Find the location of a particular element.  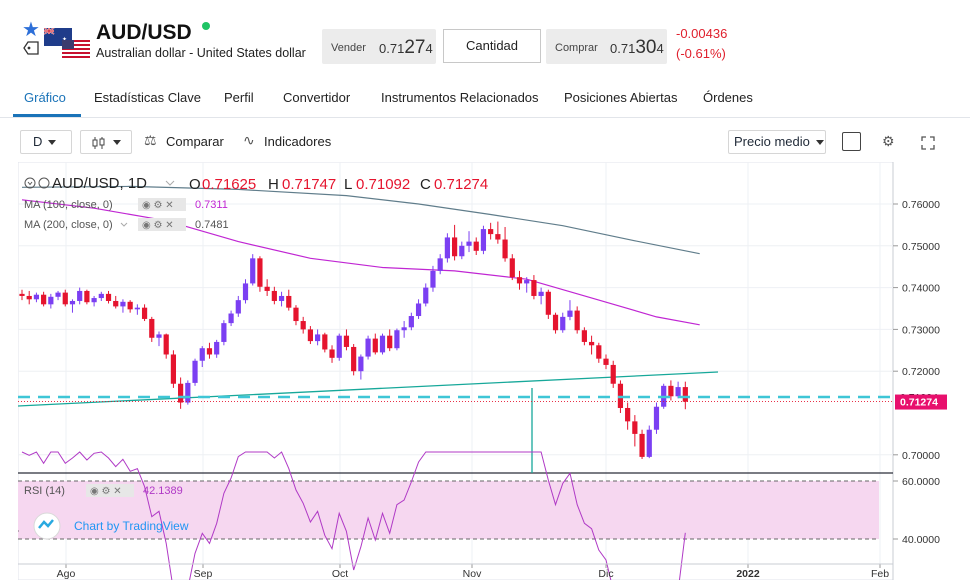

market-open-indicator is located at coordinates (206, 26).